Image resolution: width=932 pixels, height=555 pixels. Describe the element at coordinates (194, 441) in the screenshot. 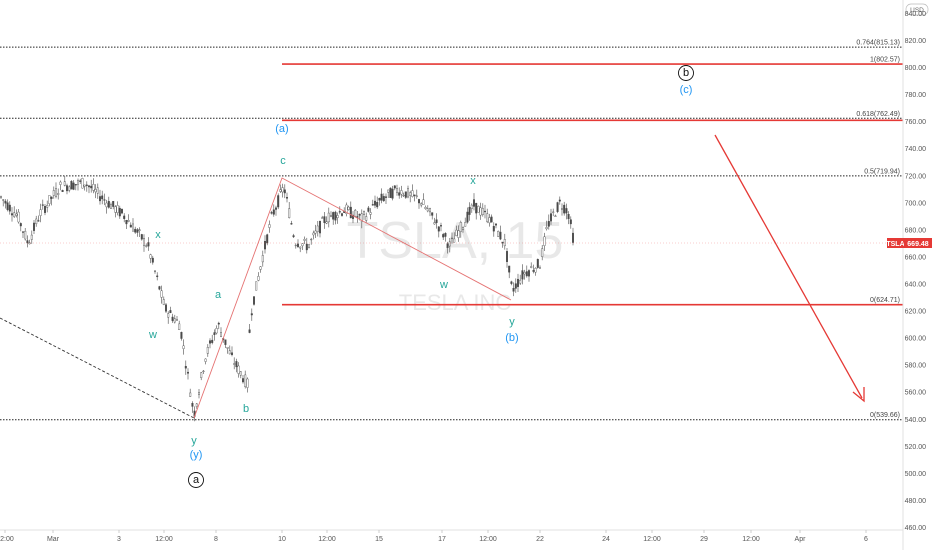

I see `wave-label: y` at that location.